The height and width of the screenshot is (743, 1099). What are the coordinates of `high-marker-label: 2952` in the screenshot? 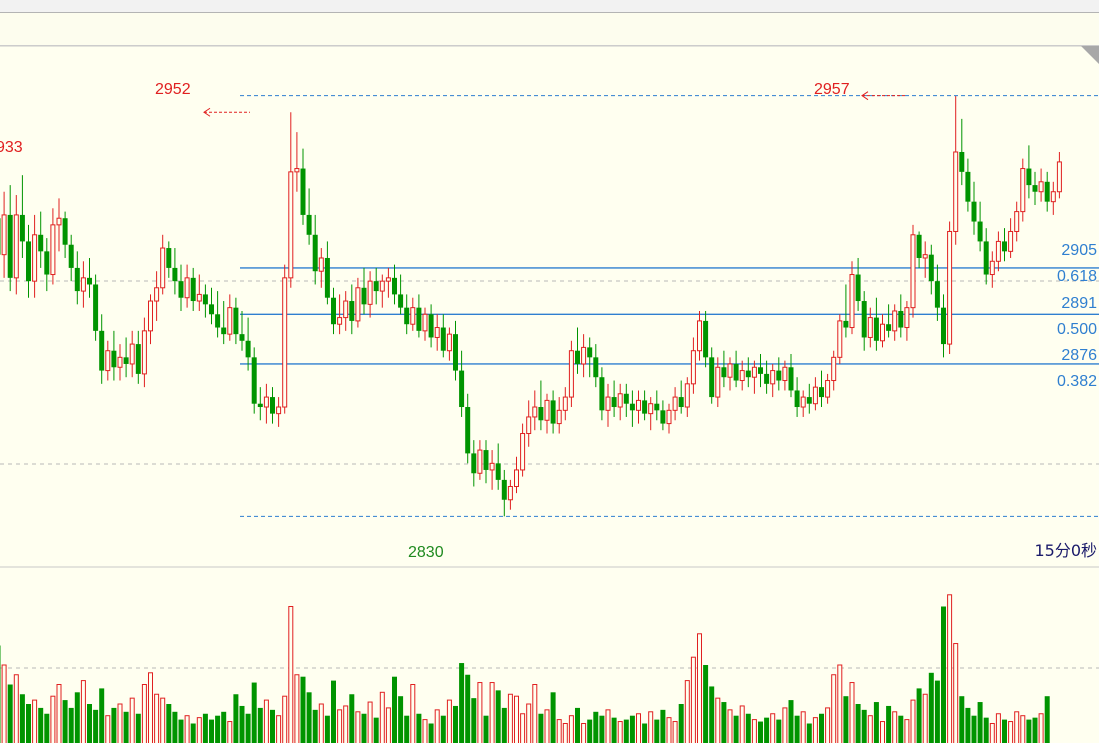 It's located at (173, 89).